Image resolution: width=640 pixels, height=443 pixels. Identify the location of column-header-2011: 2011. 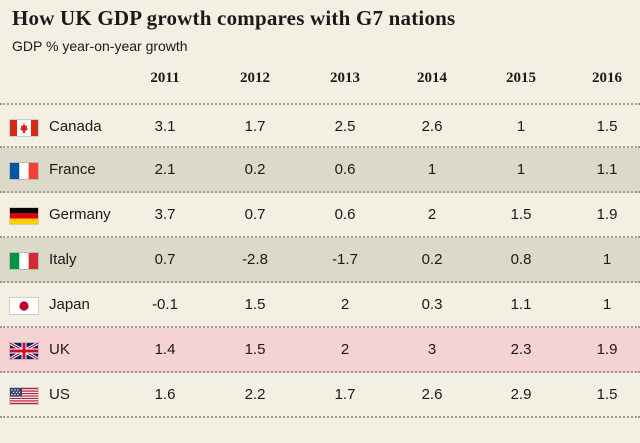
(165, 78).